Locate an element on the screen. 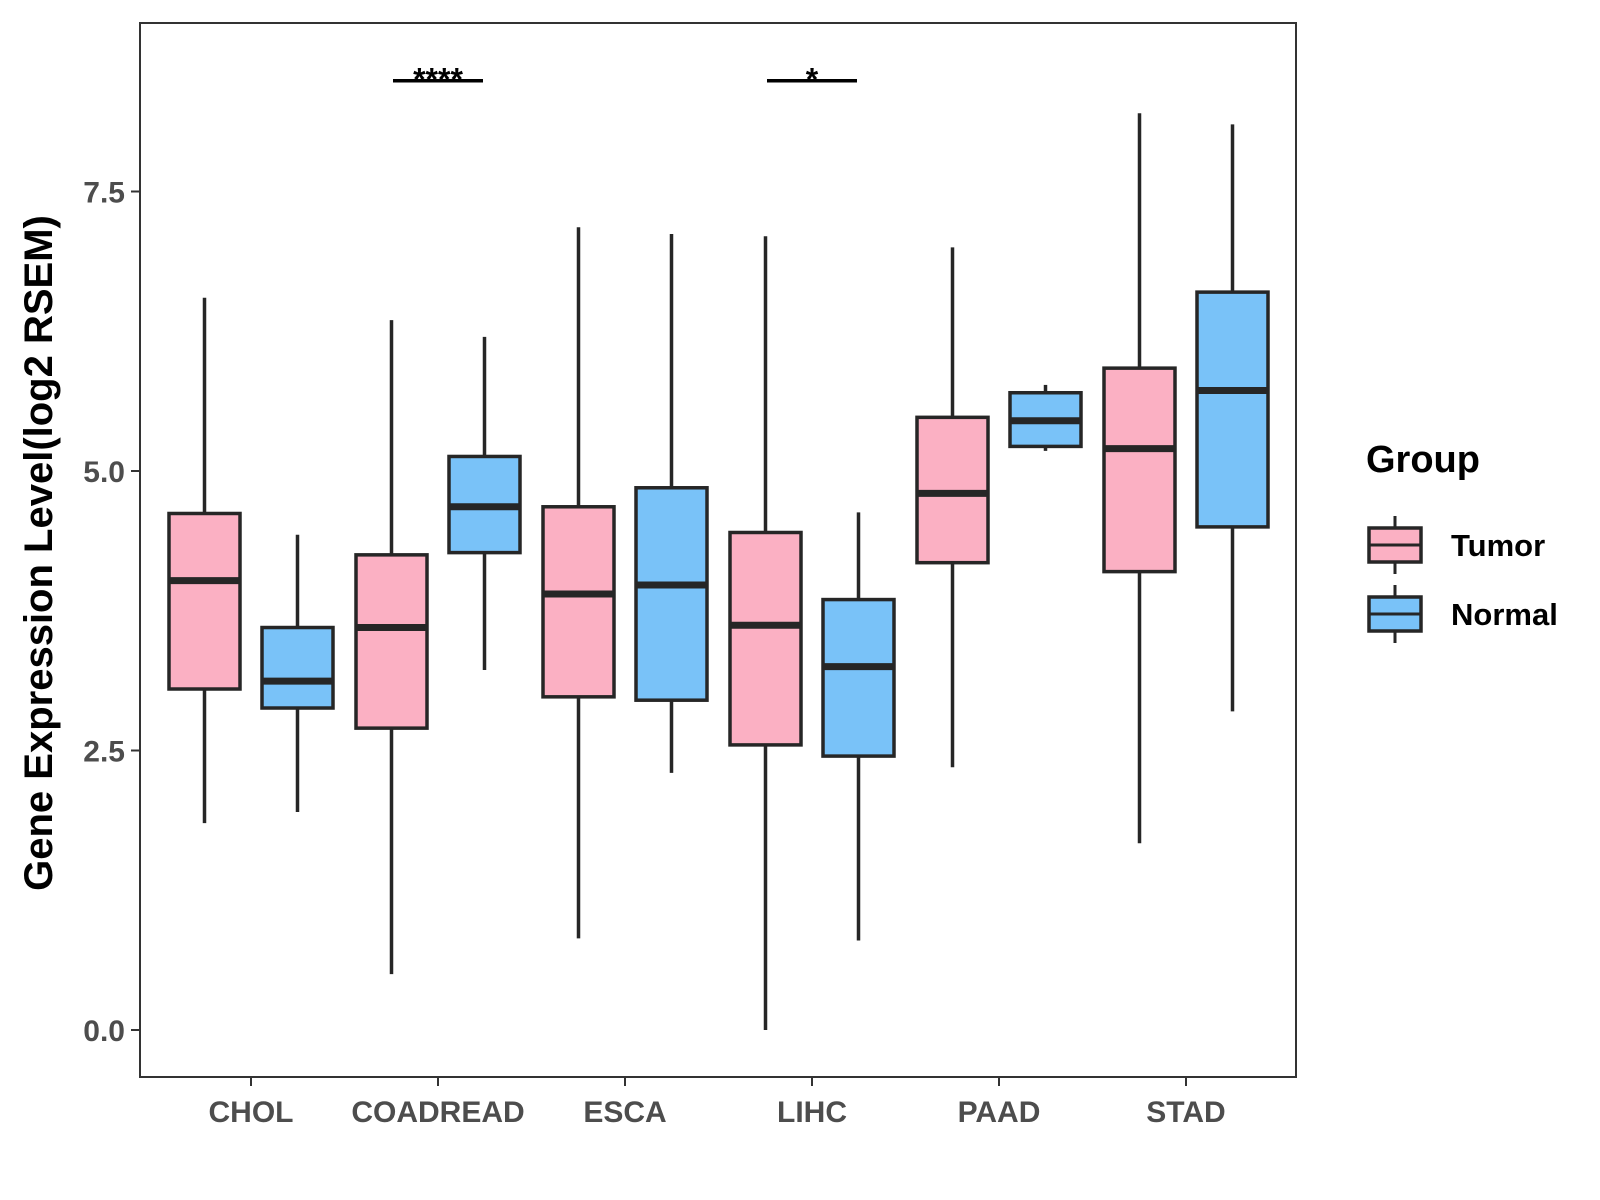 The image size is (1600, 1200). box-tumor-chol is located at coordinates (204, 560).